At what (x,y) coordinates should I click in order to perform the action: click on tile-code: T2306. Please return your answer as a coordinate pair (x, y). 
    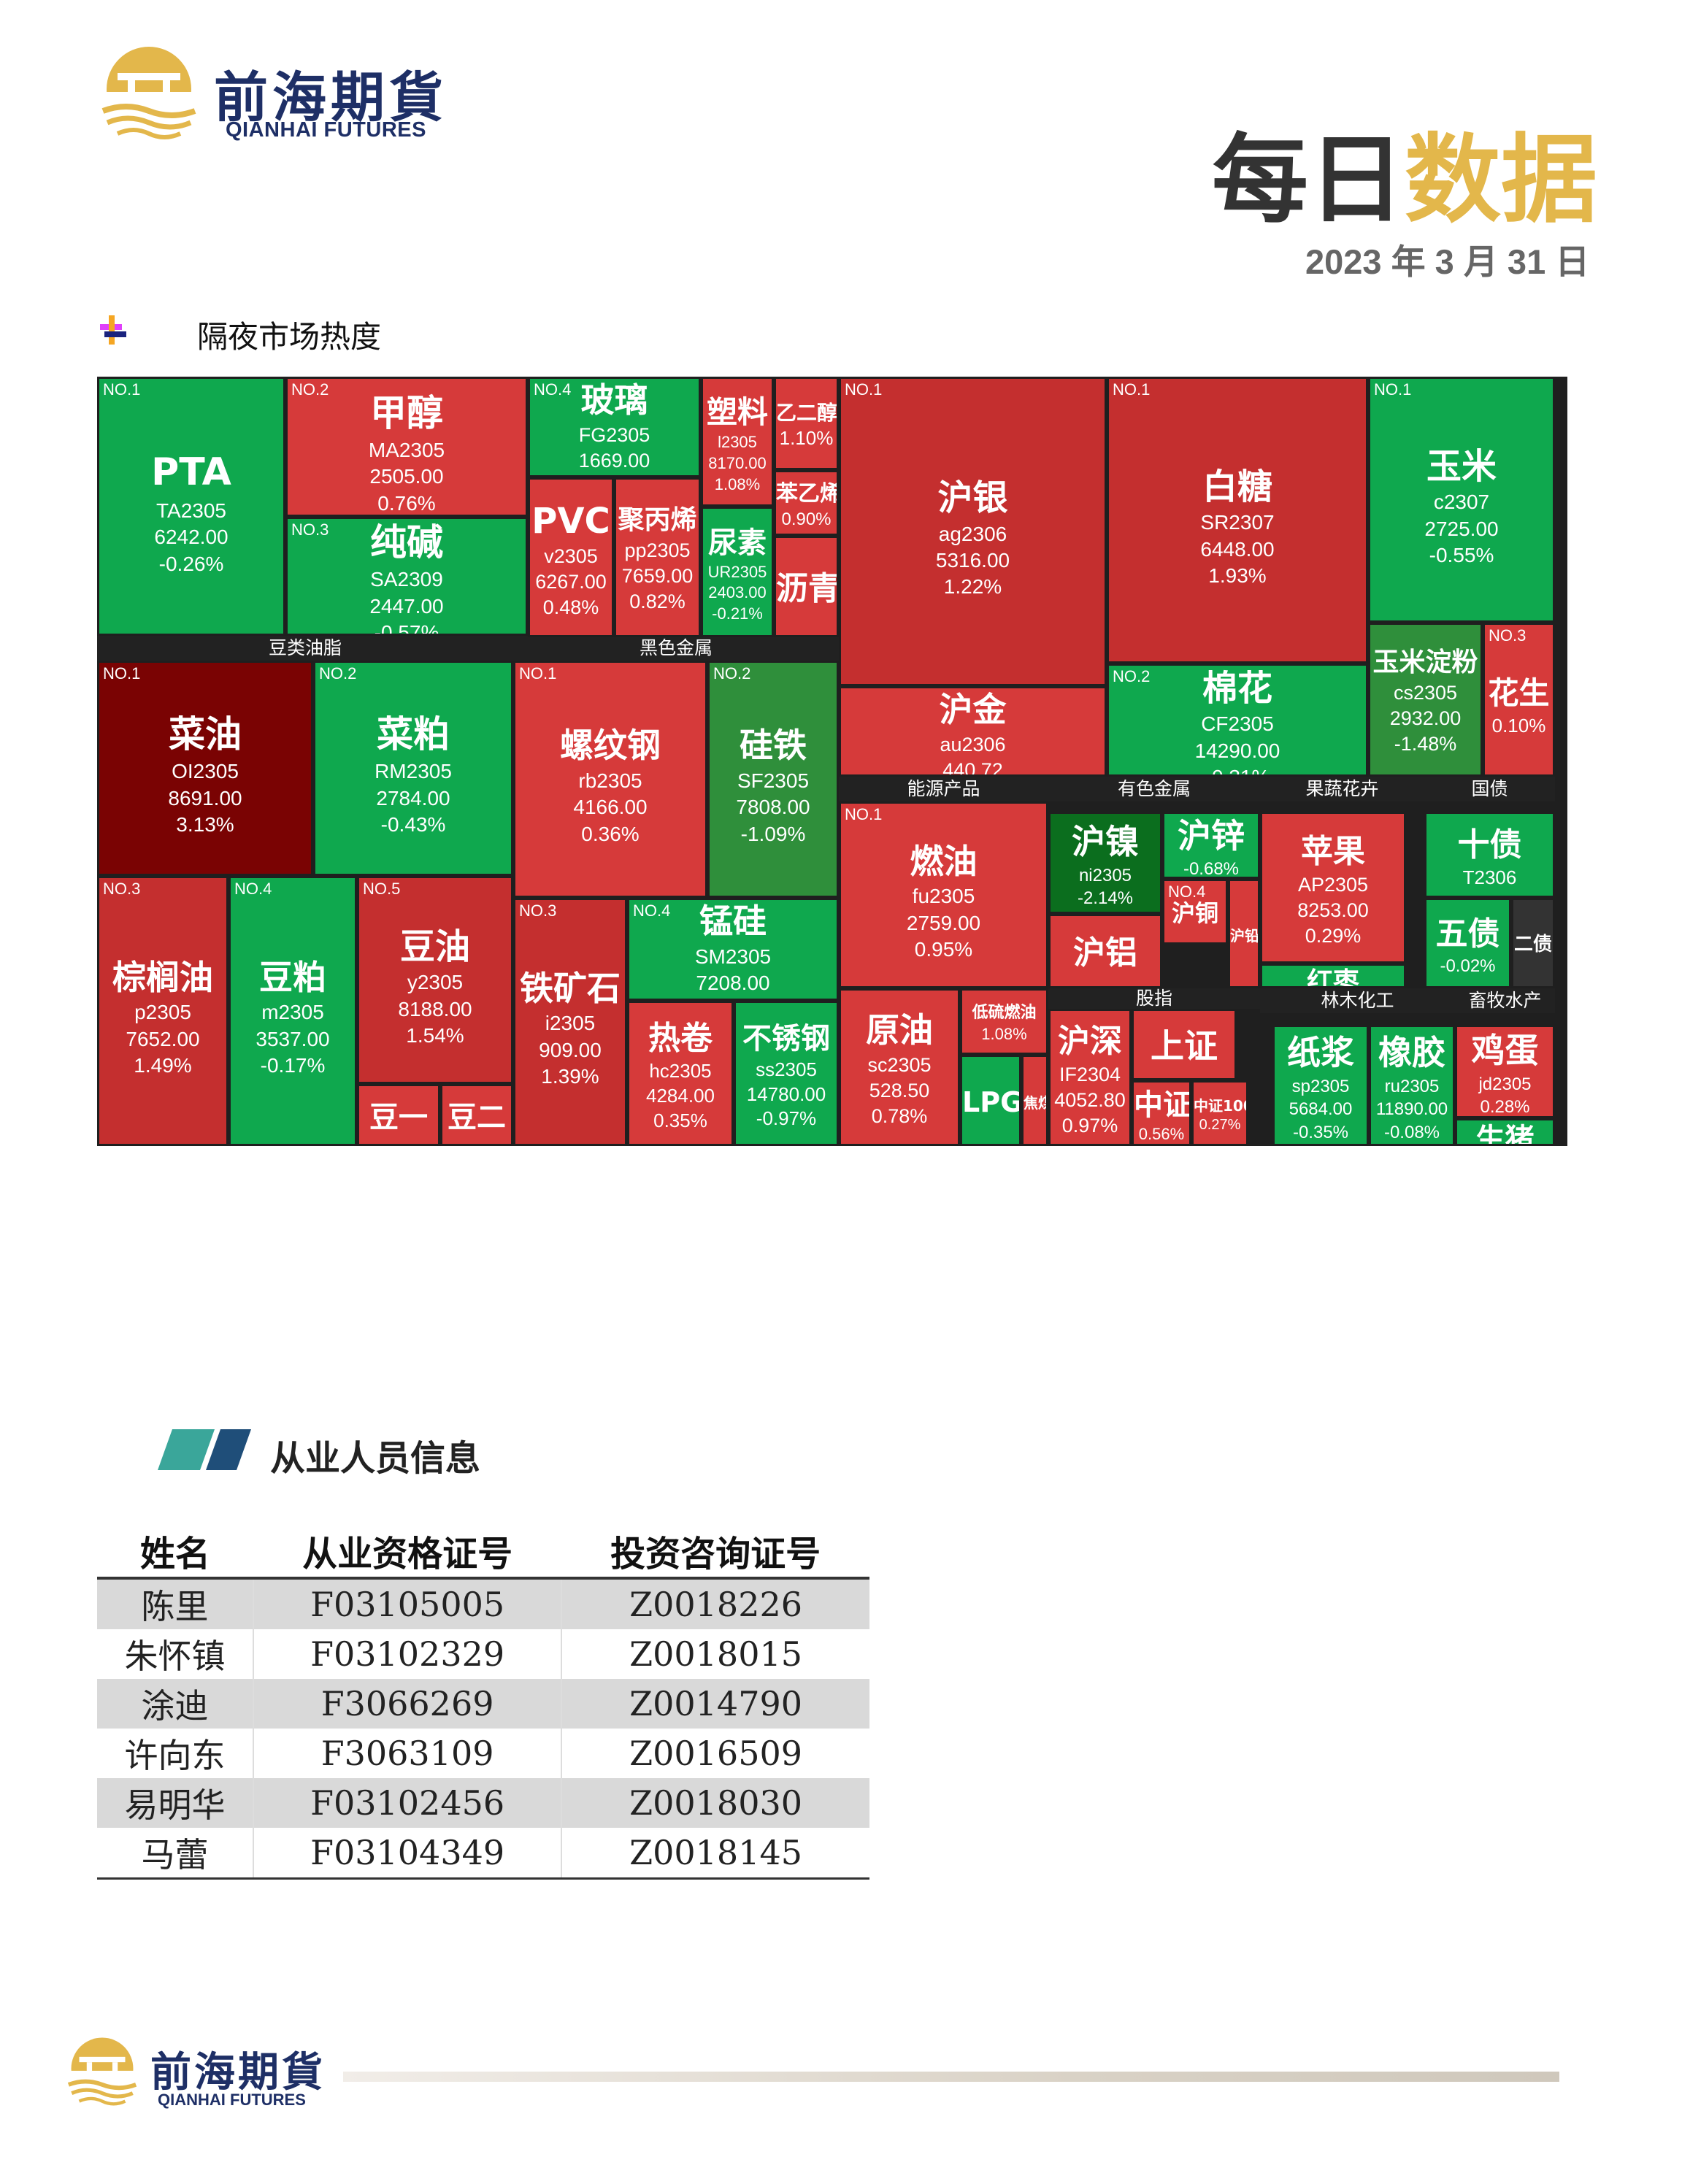
    Looking at the image, I should click on (1489, 877).